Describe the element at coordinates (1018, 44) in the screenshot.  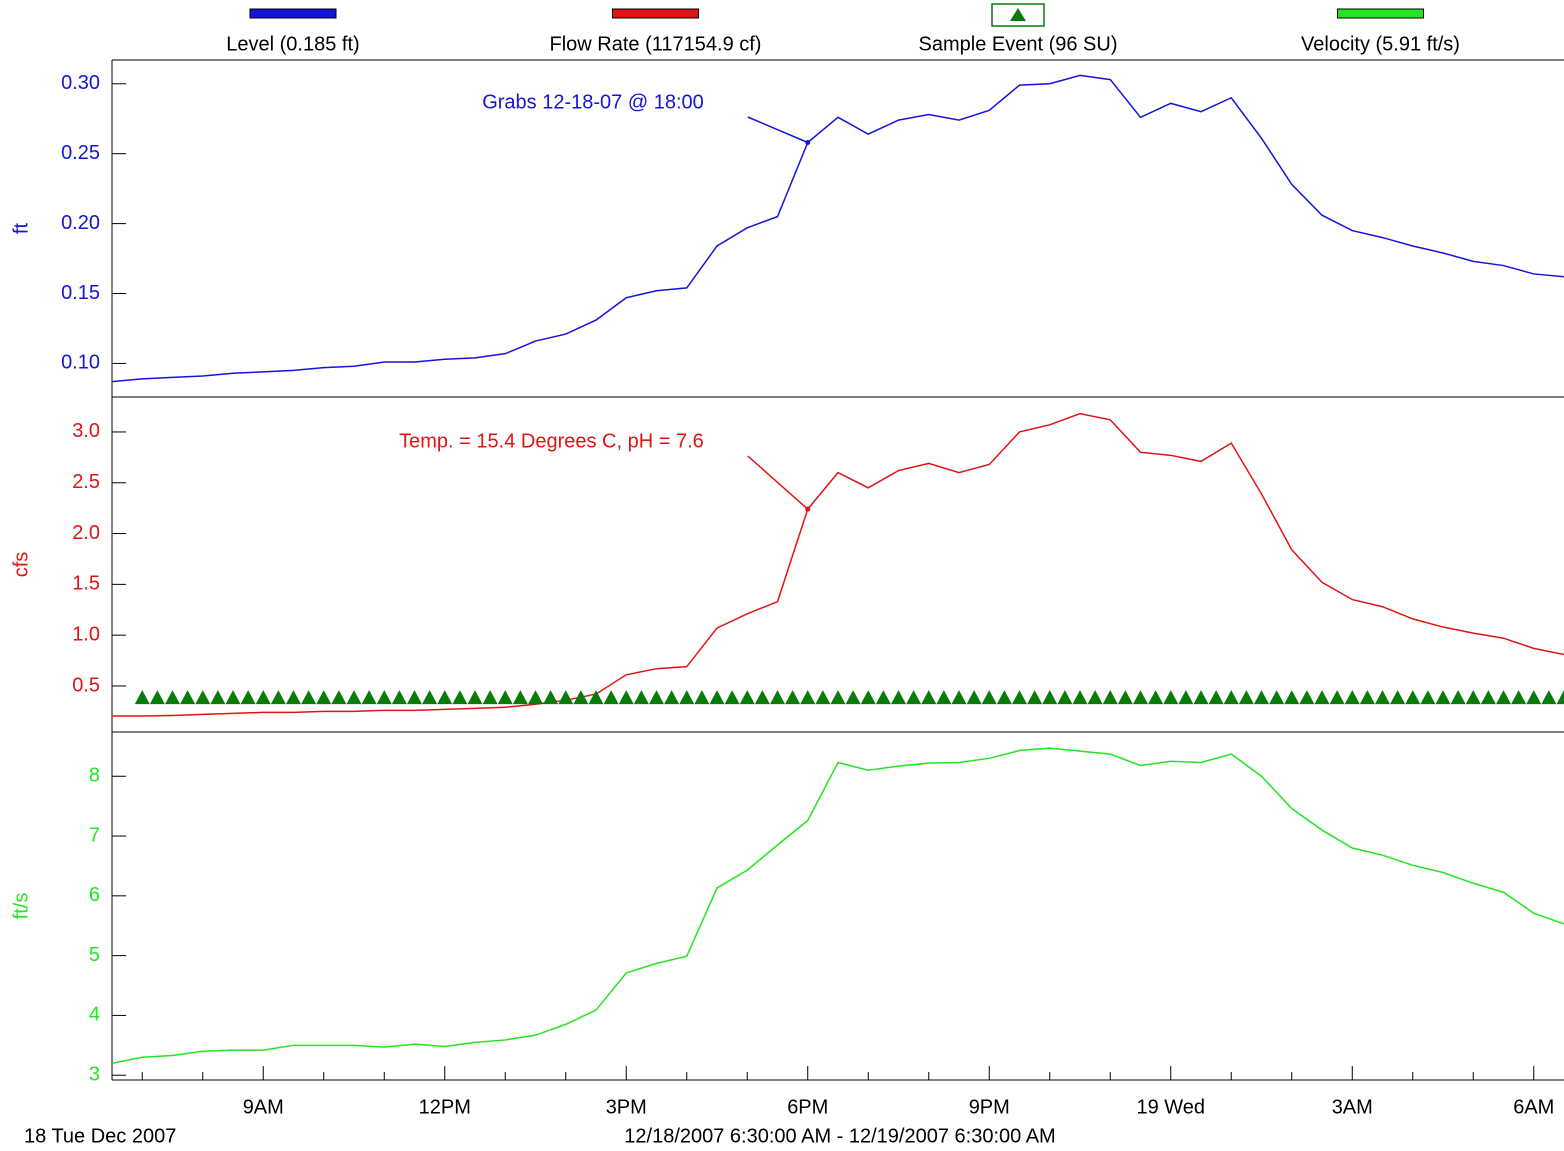
I see `legend-label: Sample Event (96 SU)` at that location.